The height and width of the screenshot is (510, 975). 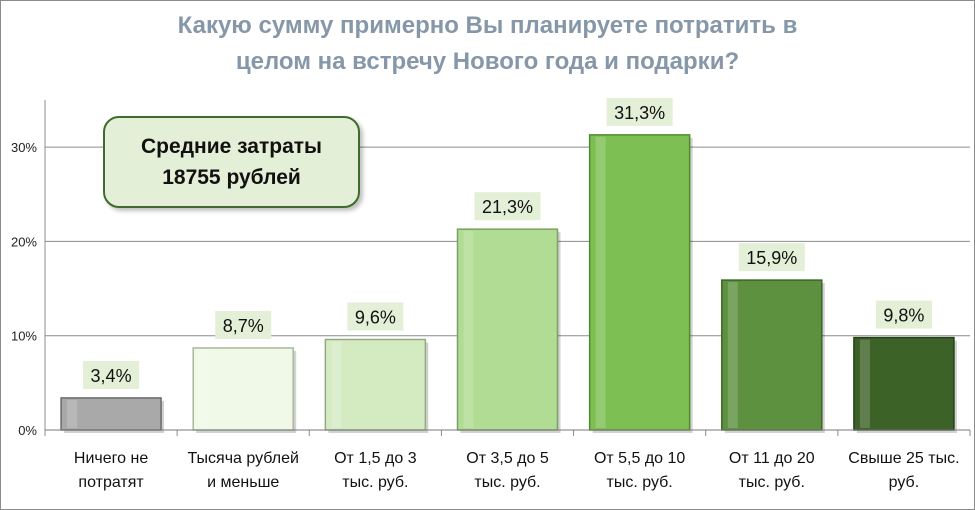 I want to click on category-label: руб., so click(x=904, y=482).